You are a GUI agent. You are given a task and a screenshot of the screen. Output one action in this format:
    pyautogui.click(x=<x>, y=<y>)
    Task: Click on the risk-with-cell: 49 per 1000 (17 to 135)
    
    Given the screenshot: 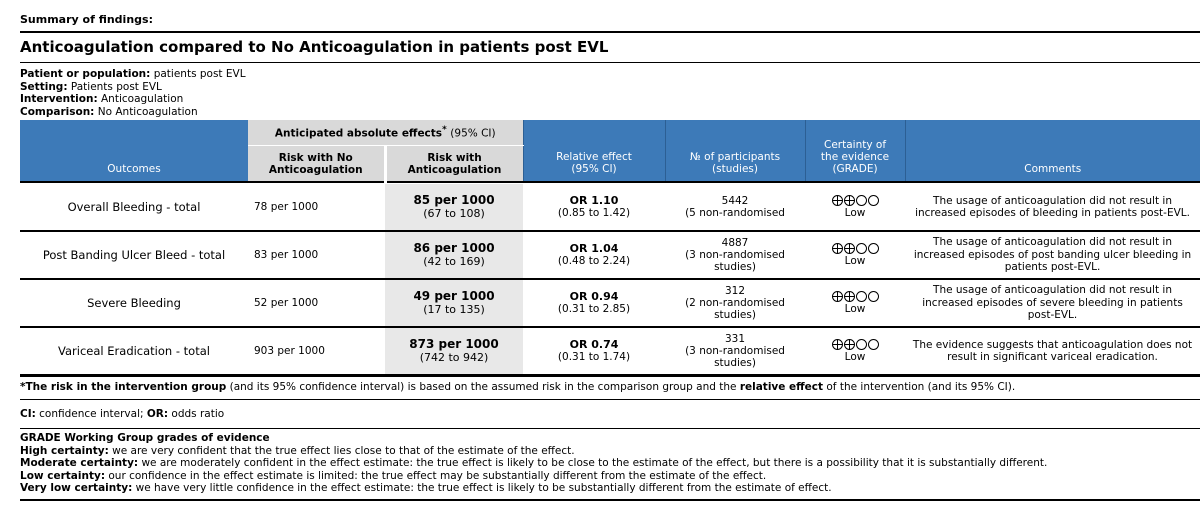 What is the action you would take?
    pyautogui.click(x=454, y=303)
    